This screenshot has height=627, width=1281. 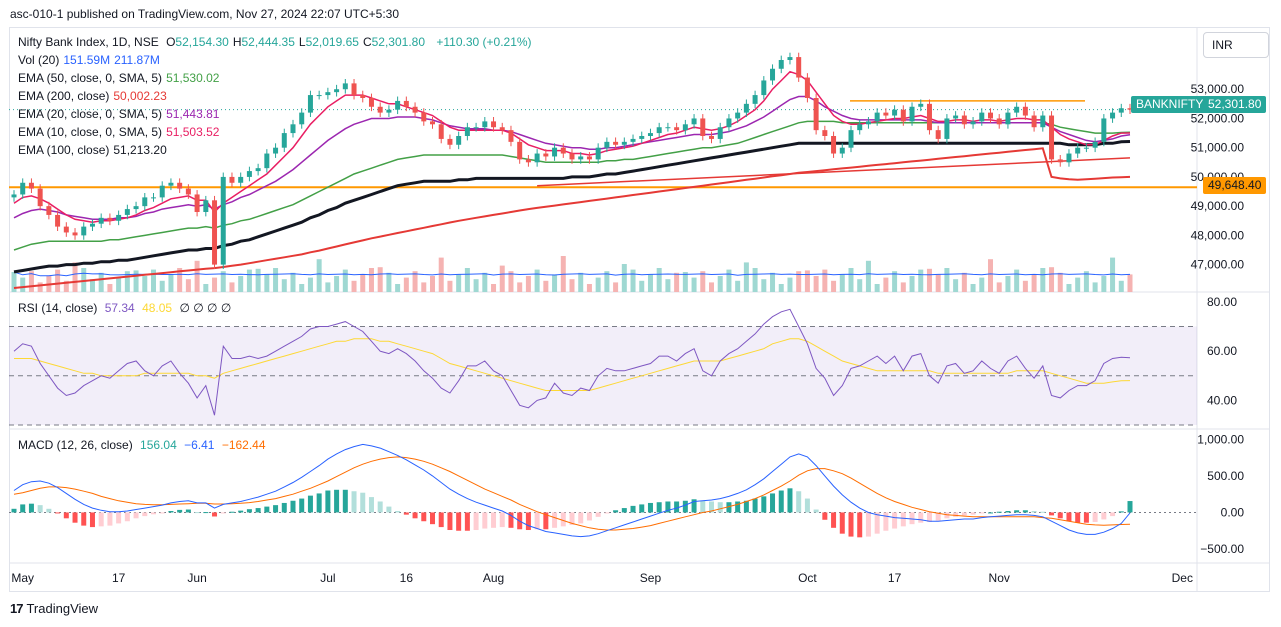 What do you see at coordinates (277, 150) in the screenshot?
I see `legend-row: EMA (100, close) 51,213.20` at bounding box center [277, 150].